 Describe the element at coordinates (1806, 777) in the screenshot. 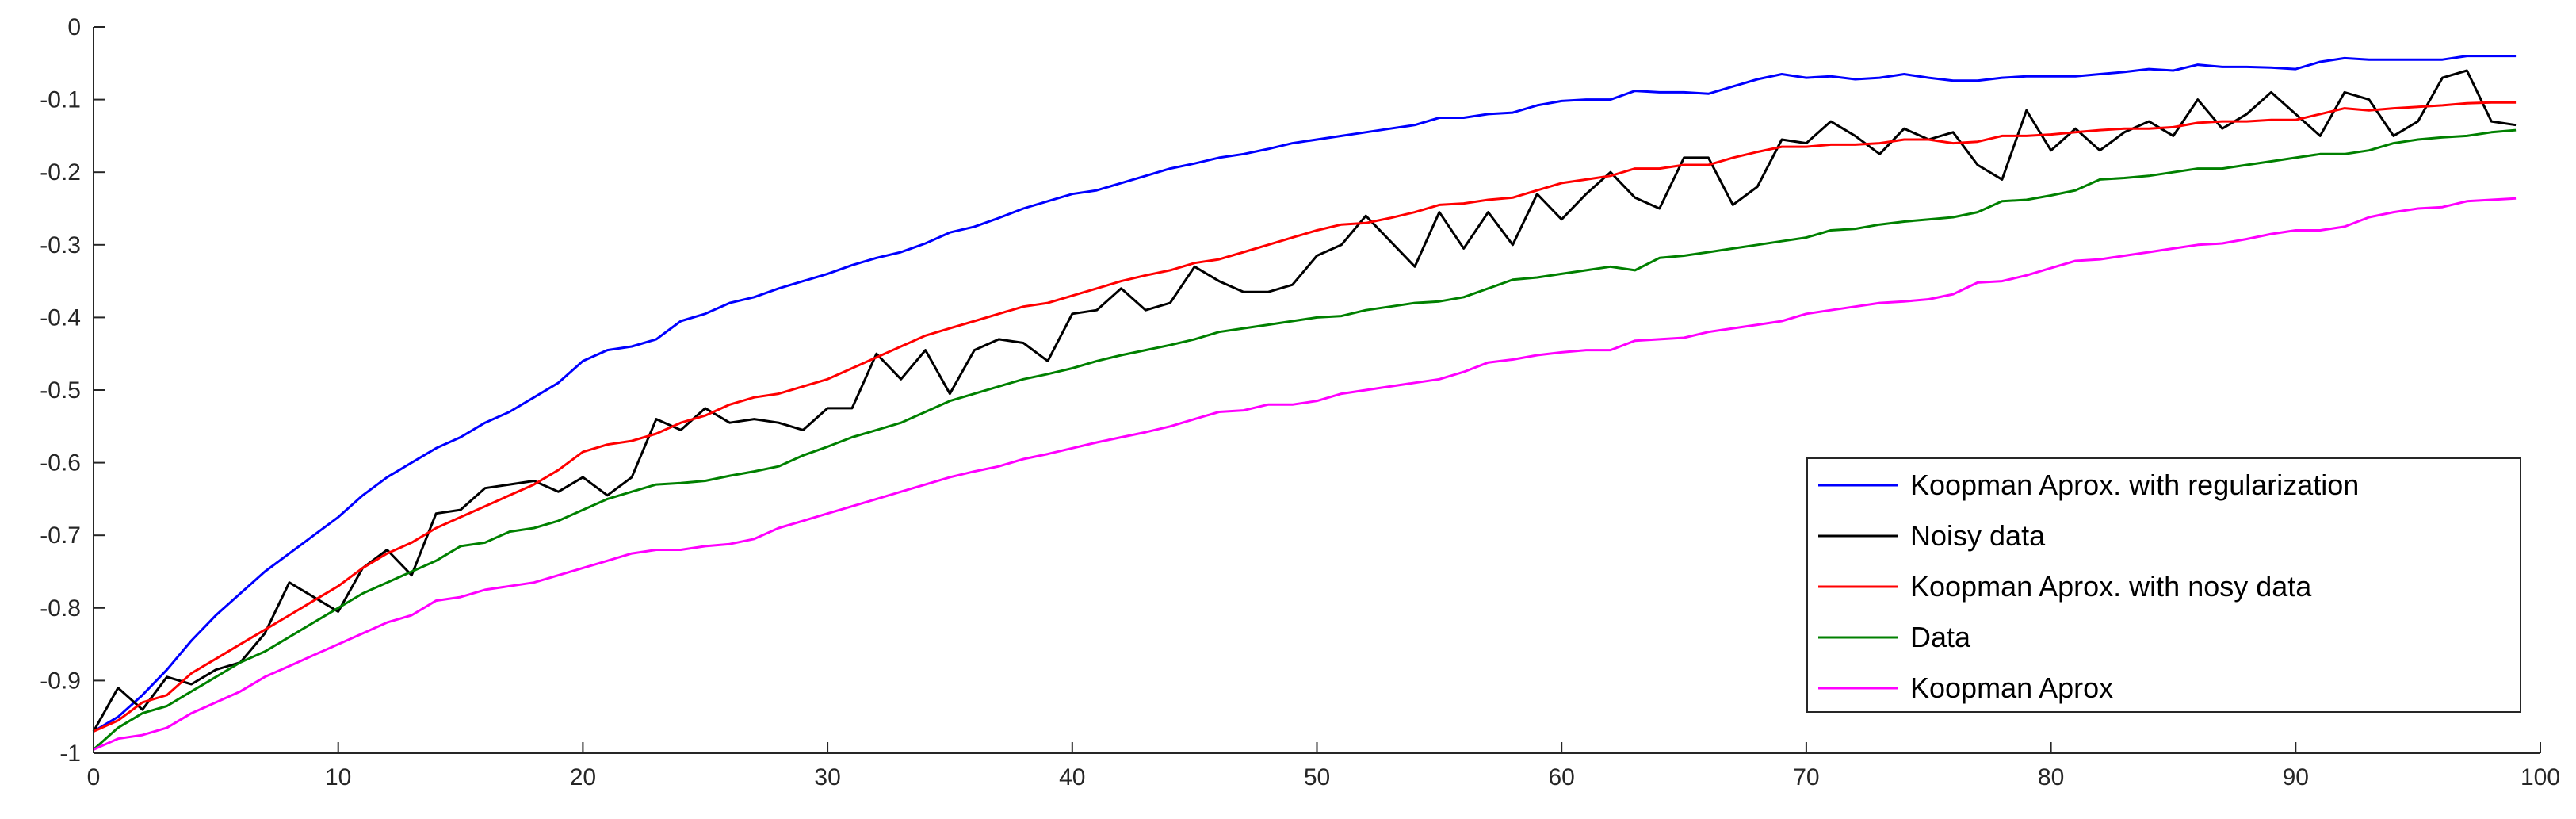

I see `x-tick-label: 70` at that location.